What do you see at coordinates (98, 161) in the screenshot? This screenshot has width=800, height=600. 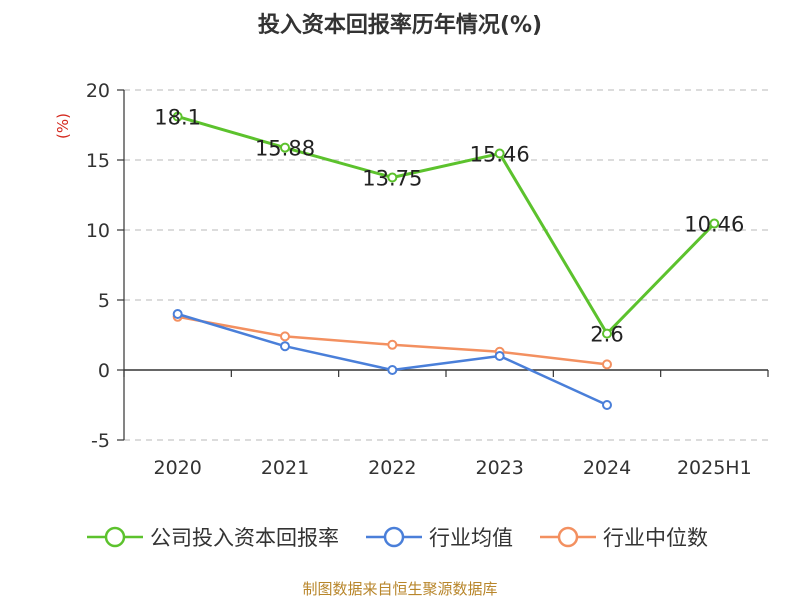 I see `y-tick-label: 15` at bounding box center [98, 161].